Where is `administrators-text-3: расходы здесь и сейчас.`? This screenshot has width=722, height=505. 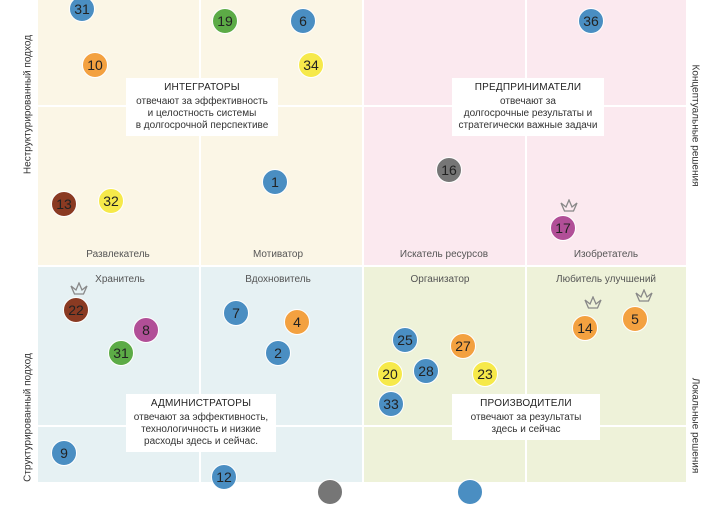
administrators-text-3: расходы здесь и сейчас. is located at coordinates (201, 441).